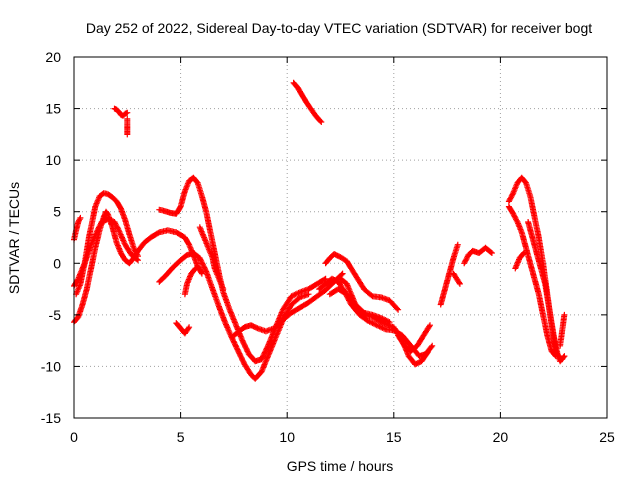  I want to click on y-tick-label: -5, so click(55, 315).